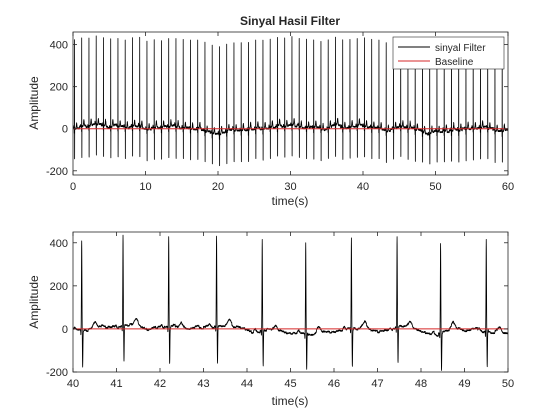 This screenshot has height=420, width=560. Describe the element at coordinates (73, 187) in the screenshot. I see `x-tick-label: 0` at that location.